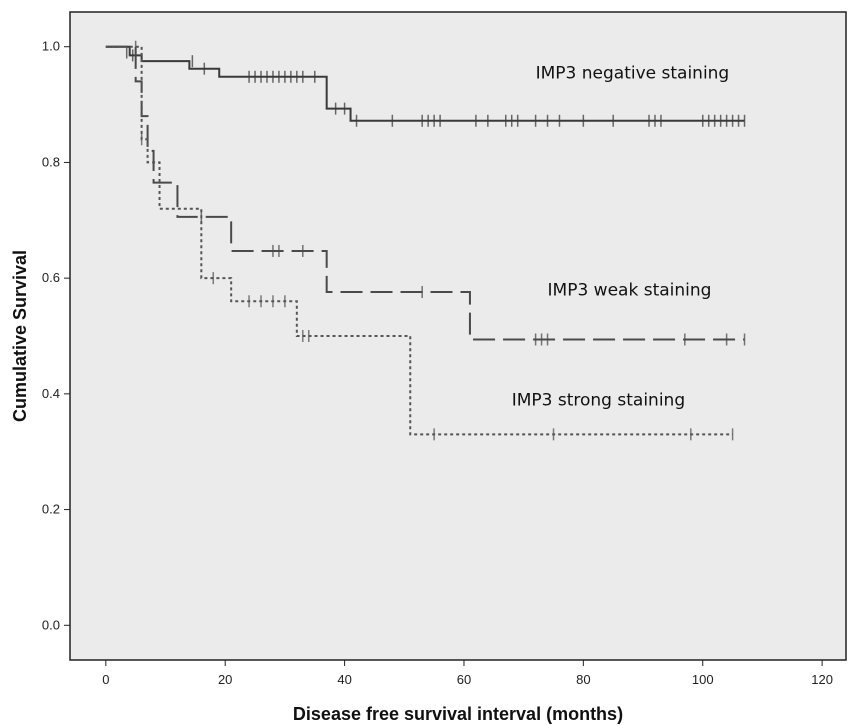 This screenshot has width=850, height=726. I want to click on y-tick-label: 0.2, so click(51, 509).